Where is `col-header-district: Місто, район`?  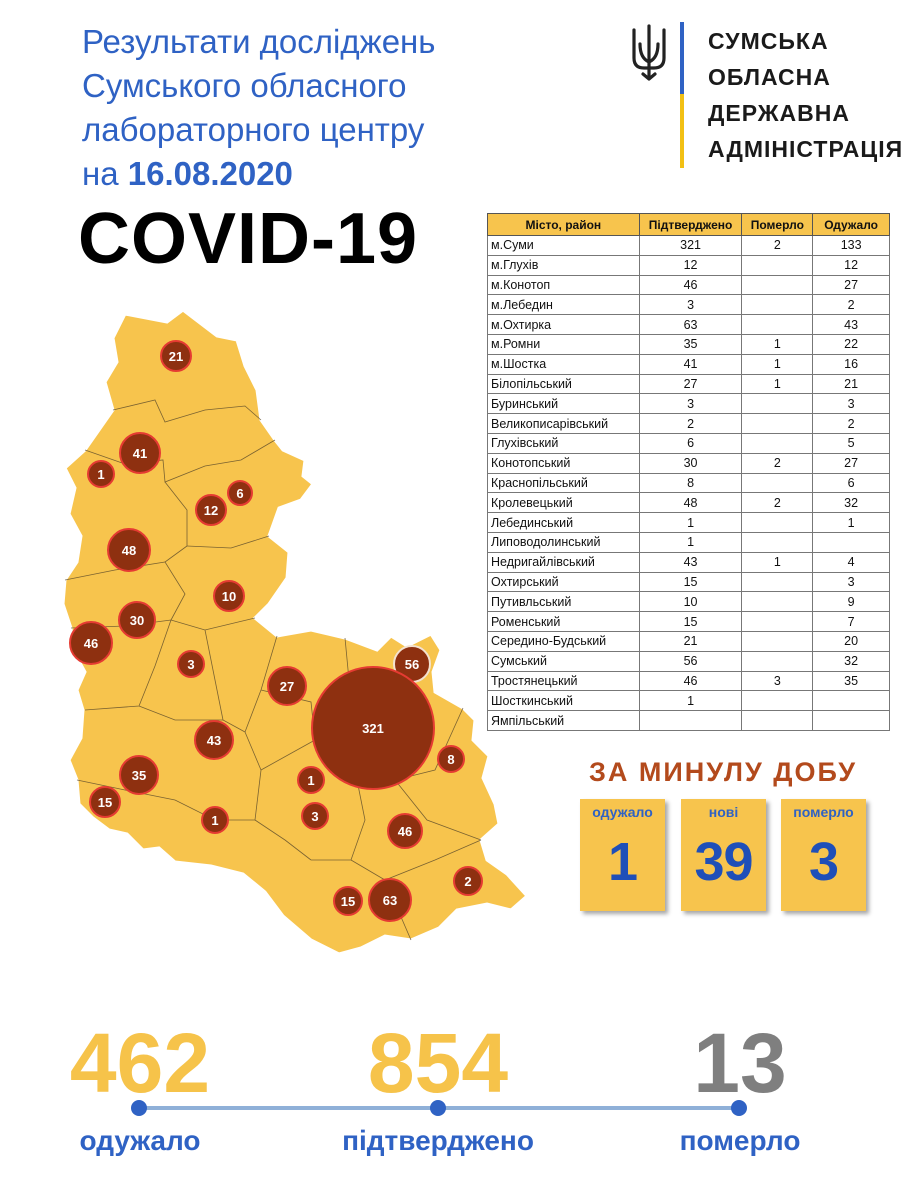
col-header-district: Місто, район is located at coordinates (563, 224).